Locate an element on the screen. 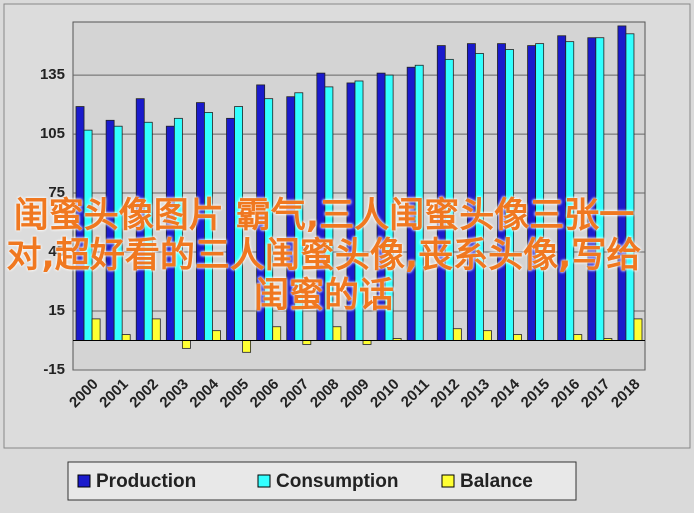  y-tick-label: 45 is located at coordinates (56, 251).